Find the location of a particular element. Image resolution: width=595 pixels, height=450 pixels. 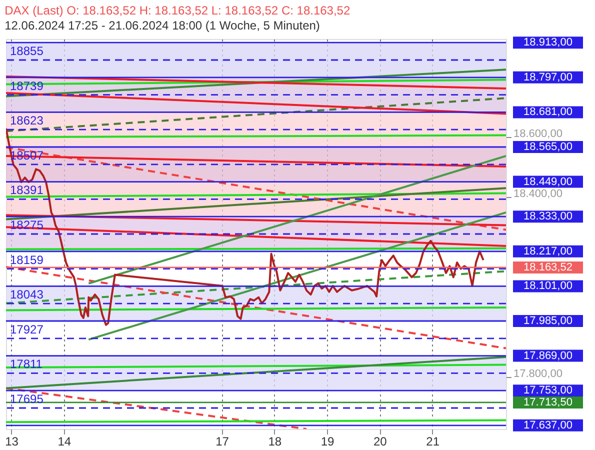

x-tick-label: 18 is located at coordinates (275, 441).